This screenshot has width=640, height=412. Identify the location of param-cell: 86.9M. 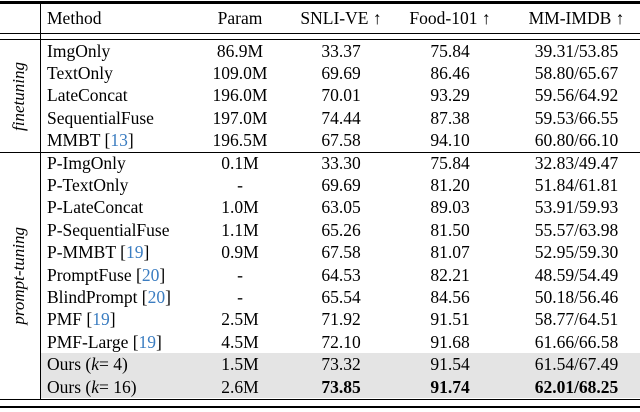
(240, 50).